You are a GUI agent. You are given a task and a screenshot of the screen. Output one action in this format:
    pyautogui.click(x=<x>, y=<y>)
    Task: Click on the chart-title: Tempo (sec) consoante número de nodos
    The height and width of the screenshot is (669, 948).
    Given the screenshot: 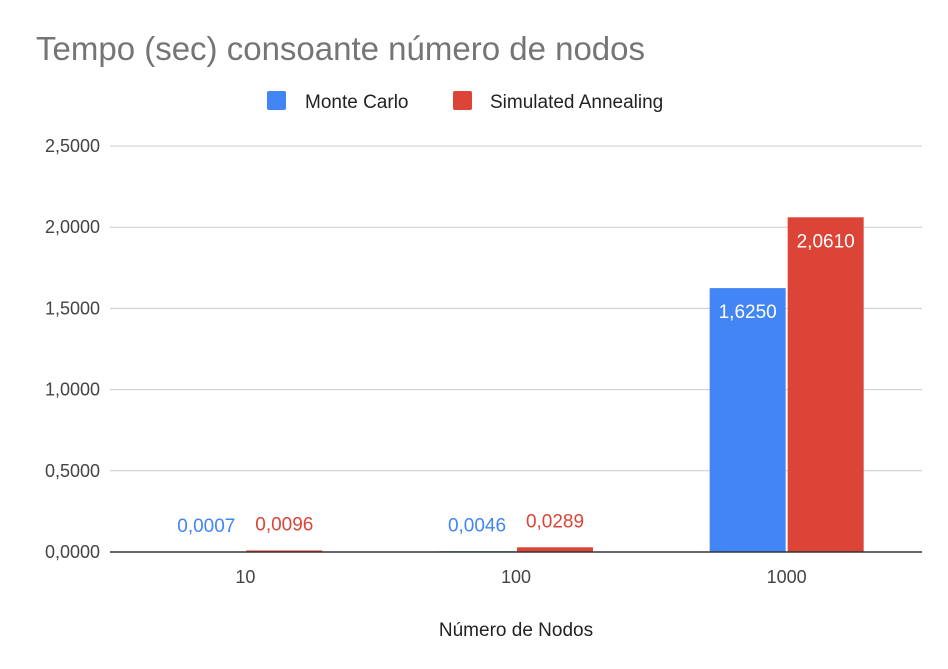 What is the action you would take?
    pyautogui.click(x=340, y=48)
    